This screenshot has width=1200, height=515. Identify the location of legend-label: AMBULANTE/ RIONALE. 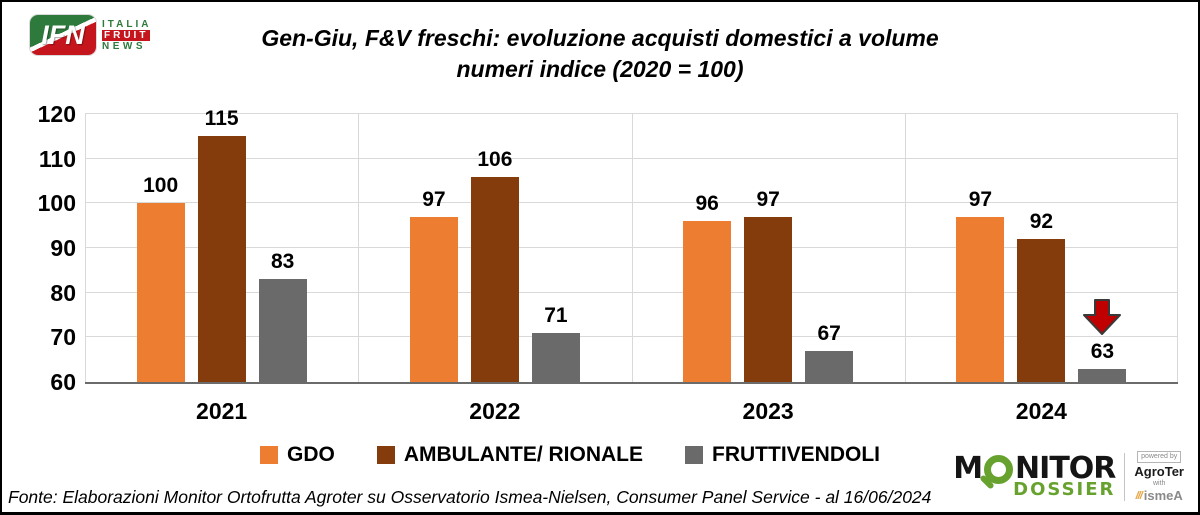
(523, 454).